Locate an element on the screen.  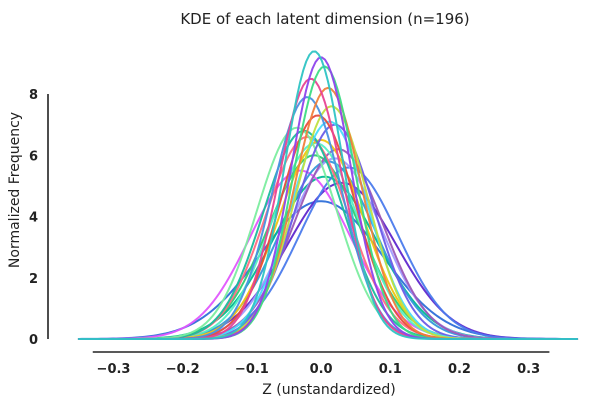
chart-title: KDE of each latent dimension (n=196) is located at coordinates (324, 19).